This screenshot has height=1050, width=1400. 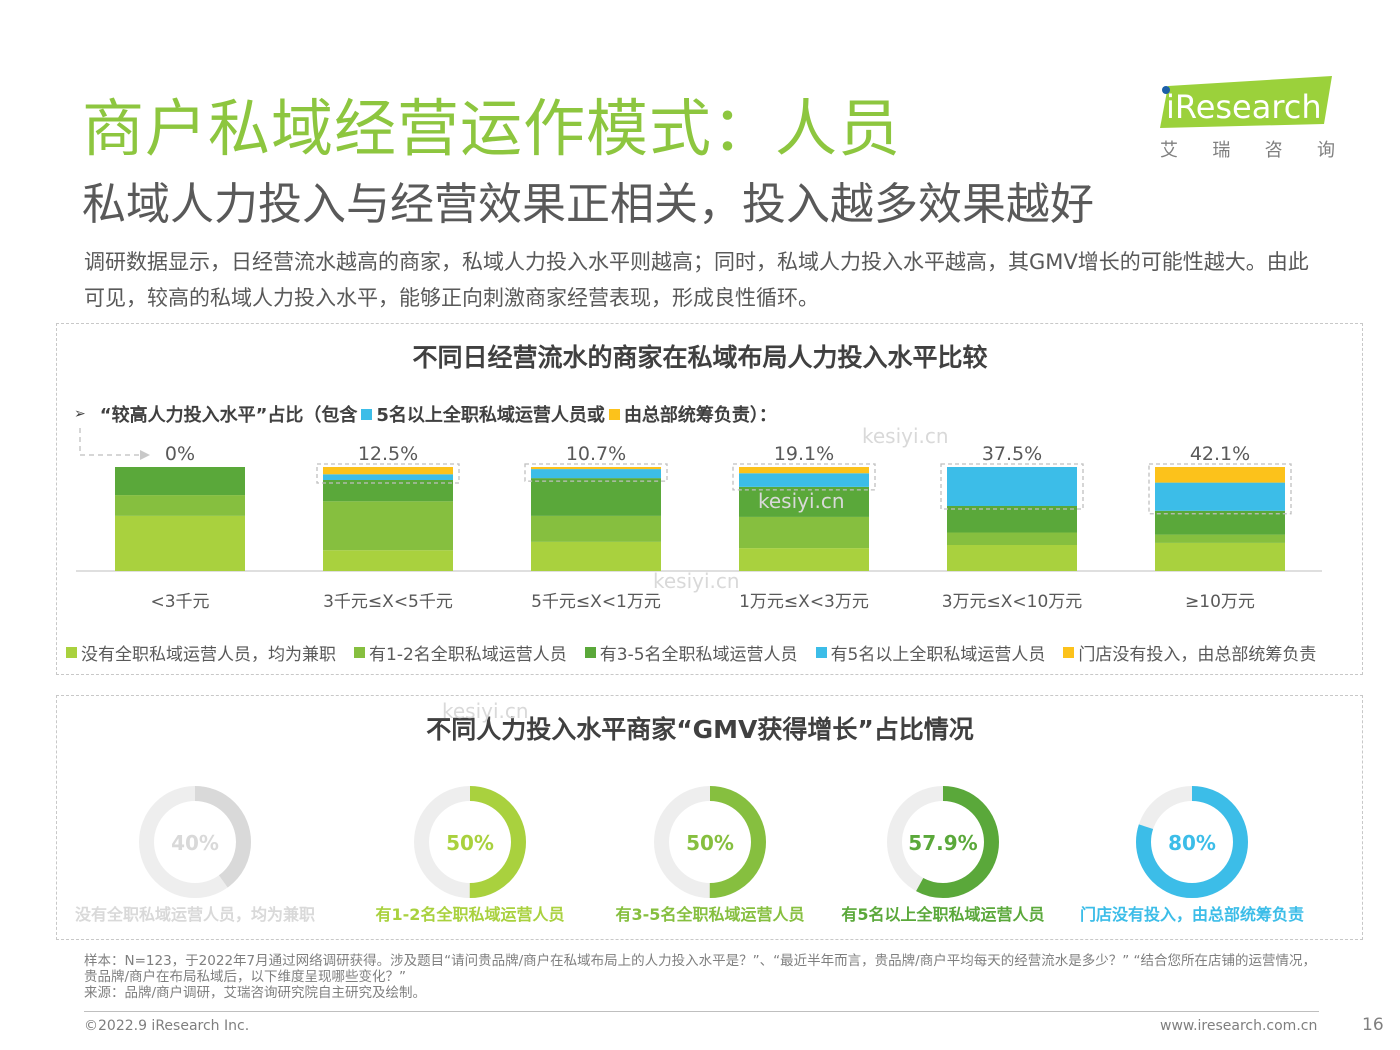 I want to click on legend-item: 有1-2名全职私域运营人员, so click(x=460, y=652).